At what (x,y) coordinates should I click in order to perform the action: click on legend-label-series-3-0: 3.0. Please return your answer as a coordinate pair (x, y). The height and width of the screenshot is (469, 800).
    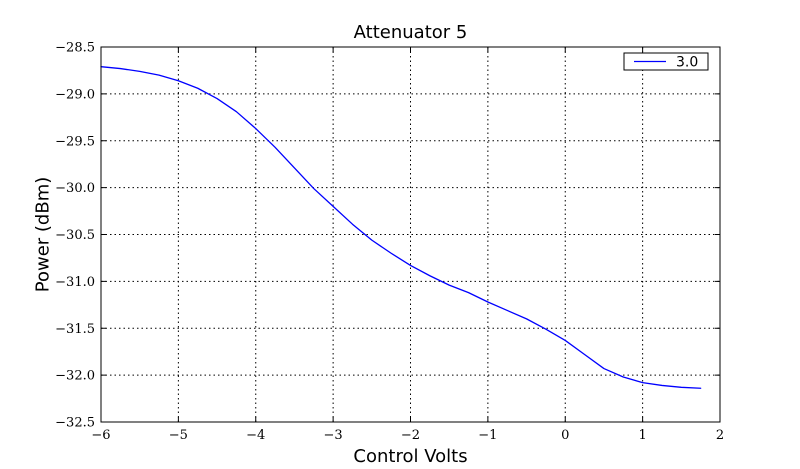
    Looking at the image, I should click on (687, 63).